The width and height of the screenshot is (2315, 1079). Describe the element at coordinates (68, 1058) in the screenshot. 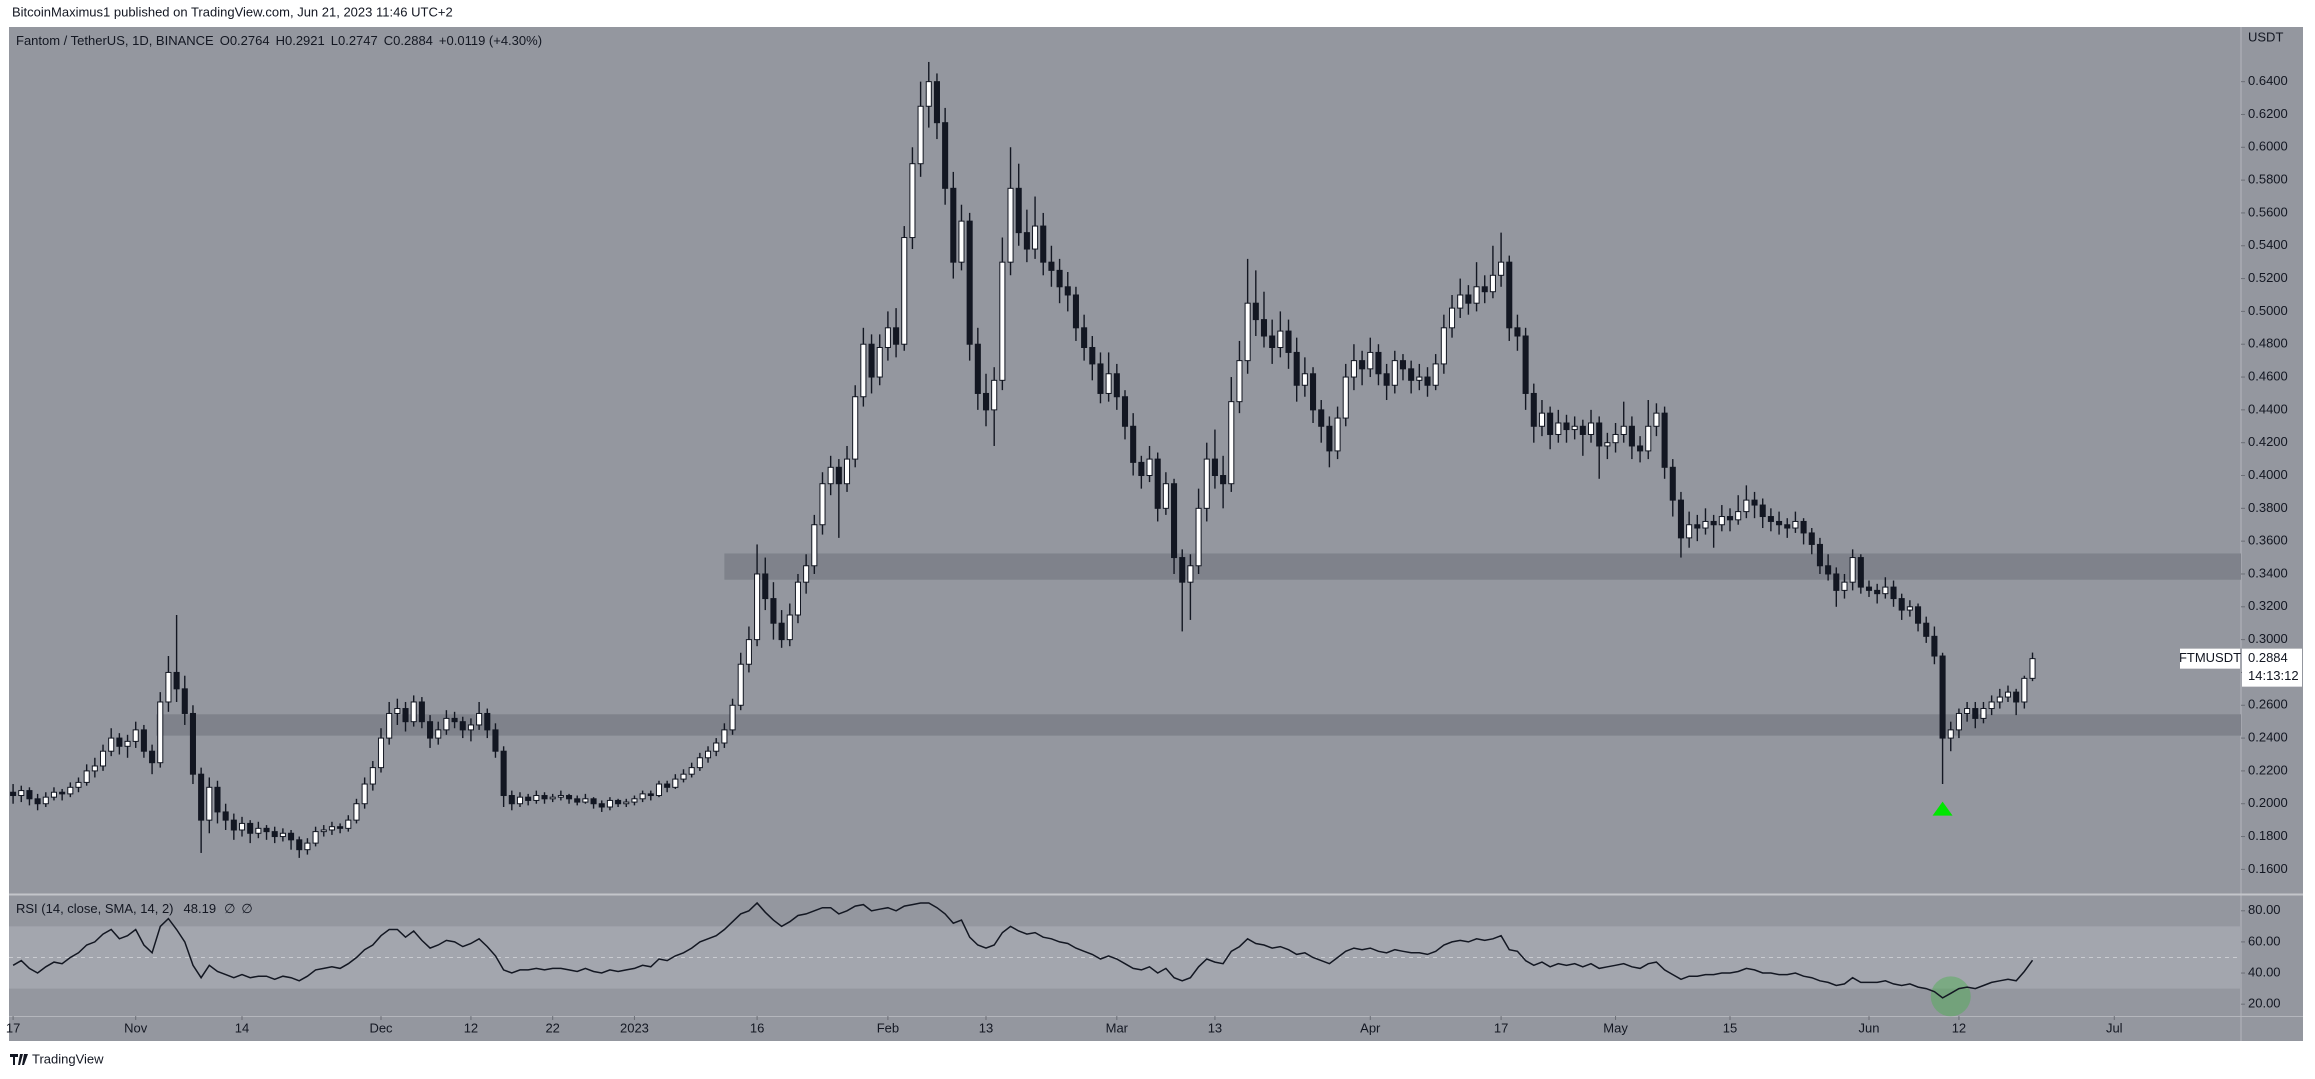

I see `footer-brand: TradingView` at that location.